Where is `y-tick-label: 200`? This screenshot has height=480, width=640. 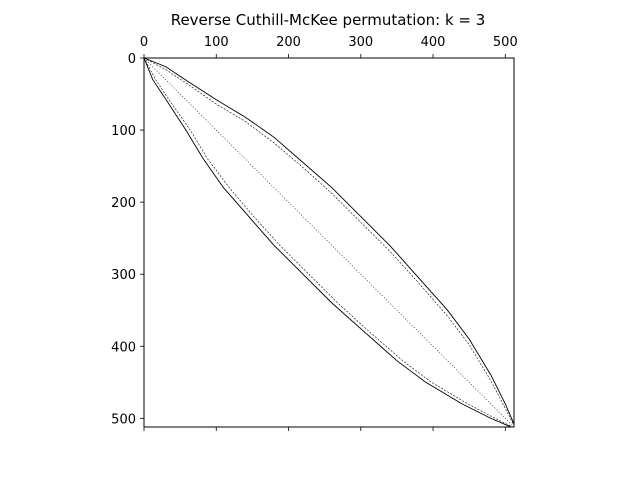
y-tick-label: 200 is located at coordinates (123, 203).